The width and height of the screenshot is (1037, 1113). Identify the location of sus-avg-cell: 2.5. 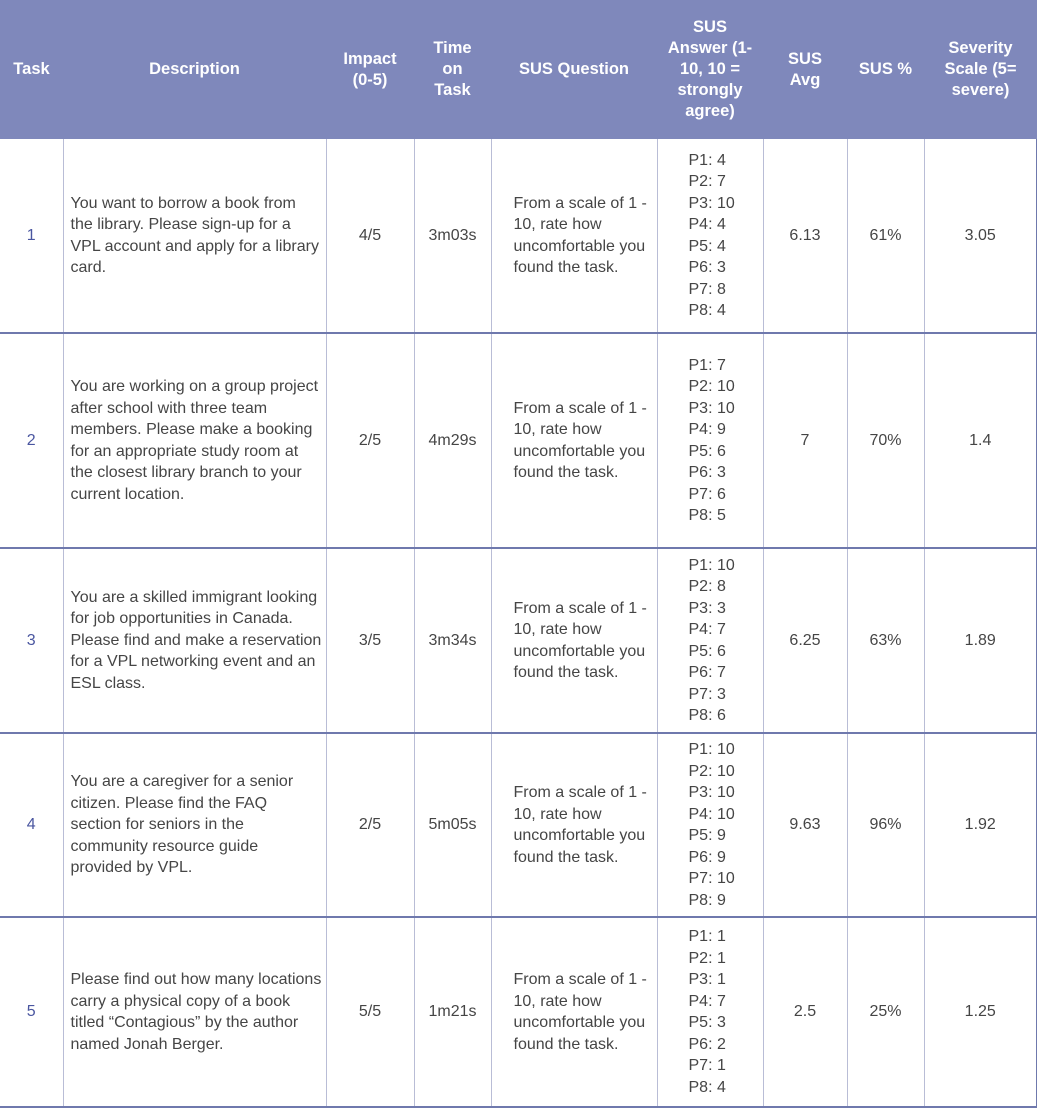
(805, 1012).